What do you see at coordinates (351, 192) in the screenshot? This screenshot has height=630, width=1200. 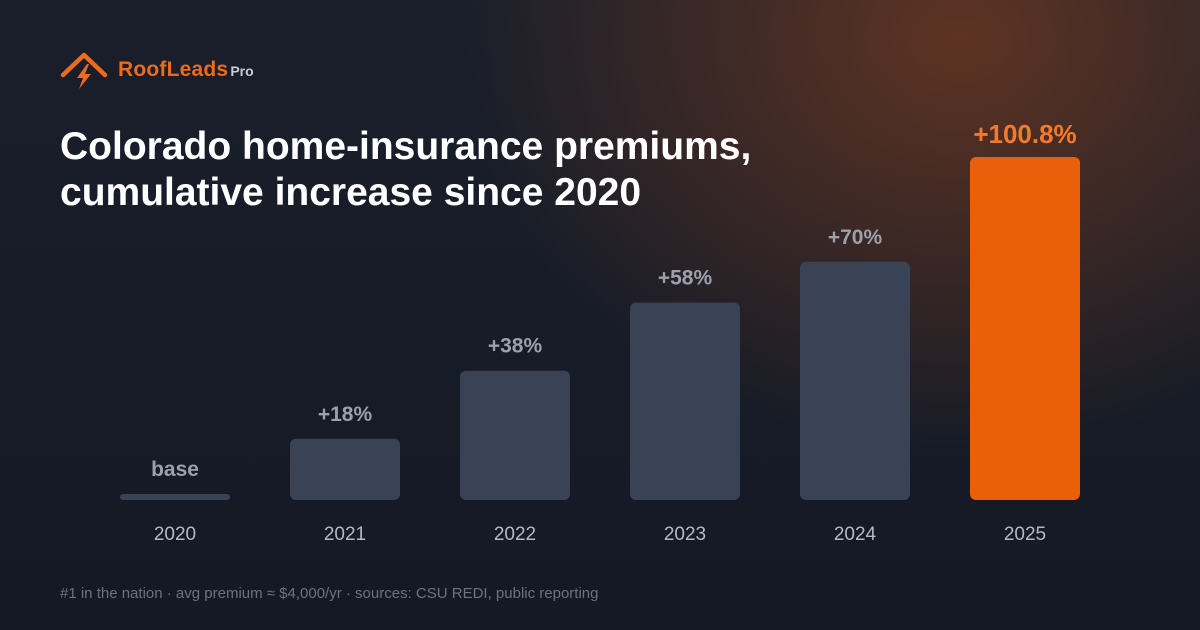 I see `chart-title-line-2: cumulative increase since 2020` at bounding box center [351, 192].